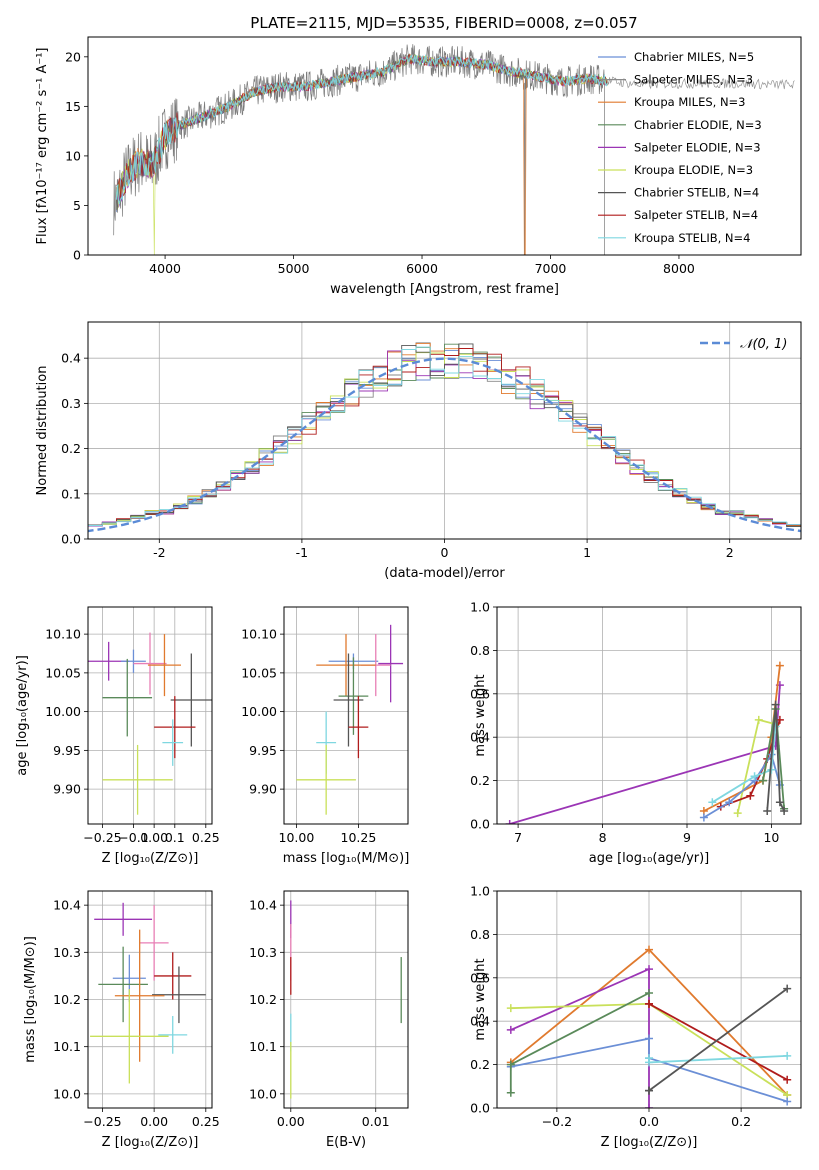 This screenshot has width=819, height=1170. I want to click on y-tick-label: 10.10, so click(63, 634).